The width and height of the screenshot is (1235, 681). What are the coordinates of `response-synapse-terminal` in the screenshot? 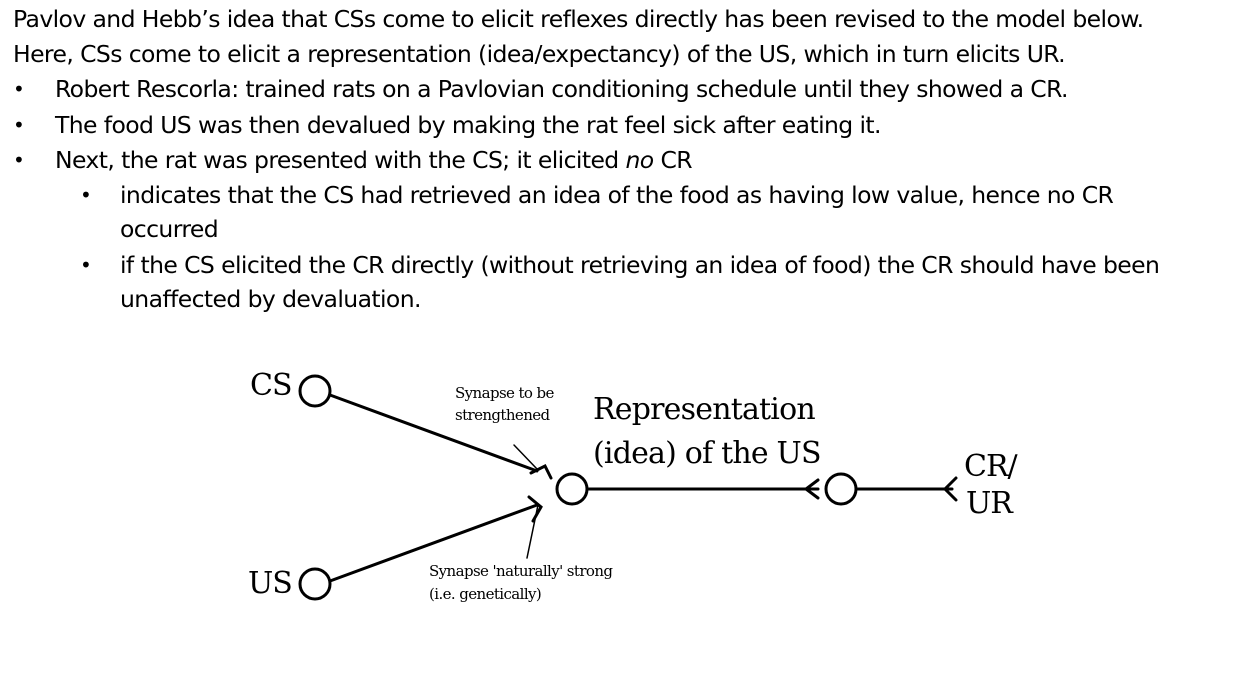 It's located at (950, 489).